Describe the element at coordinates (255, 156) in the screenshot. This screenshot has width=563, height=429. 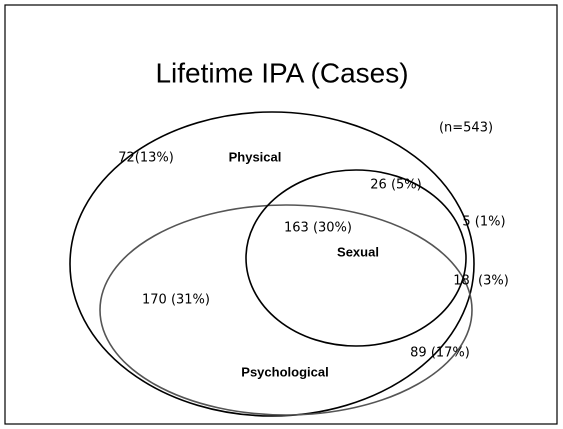
I see `set-label: Physical` at that location.